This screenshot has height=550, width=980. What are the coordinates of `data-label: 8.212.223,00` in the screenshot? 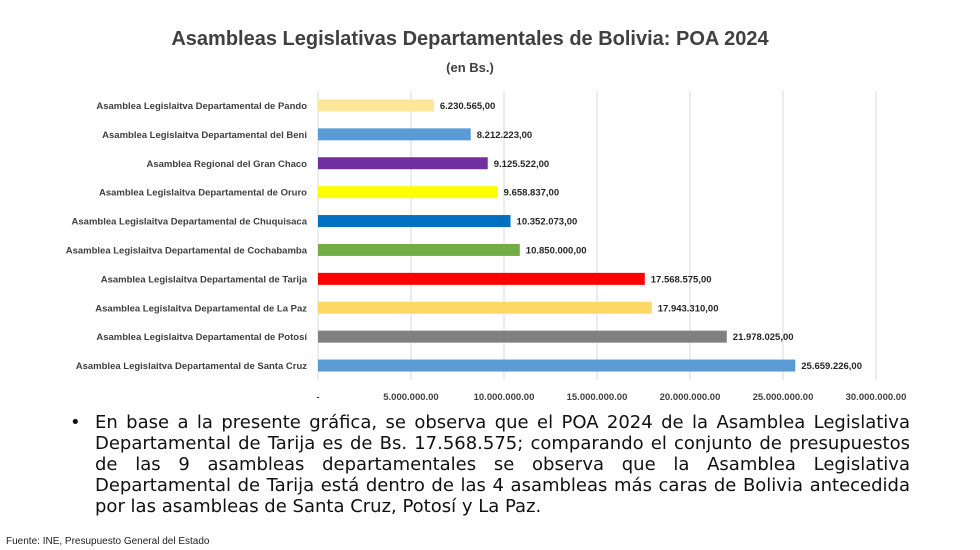 It's located at (504, 135).